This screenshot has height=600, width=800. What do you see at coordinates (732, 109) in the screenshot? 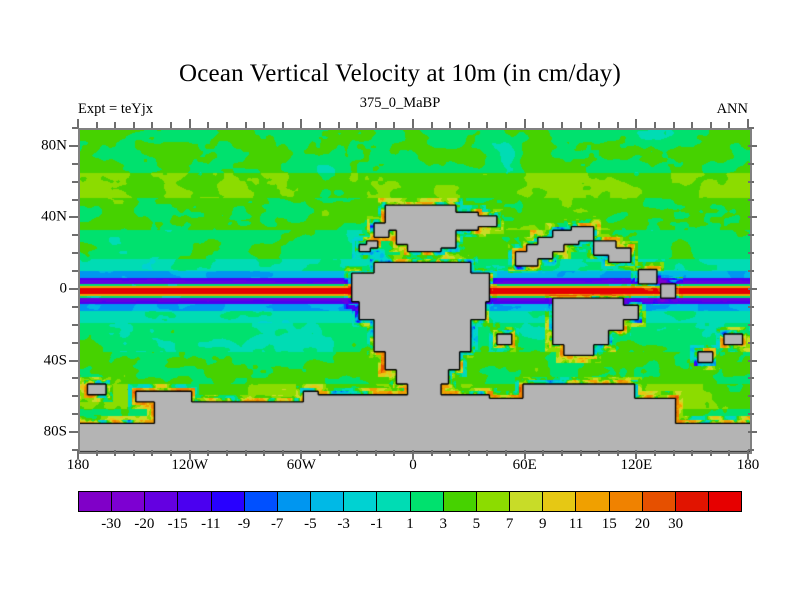
I see `season-label: ANN` at bounding box center [732, 109].